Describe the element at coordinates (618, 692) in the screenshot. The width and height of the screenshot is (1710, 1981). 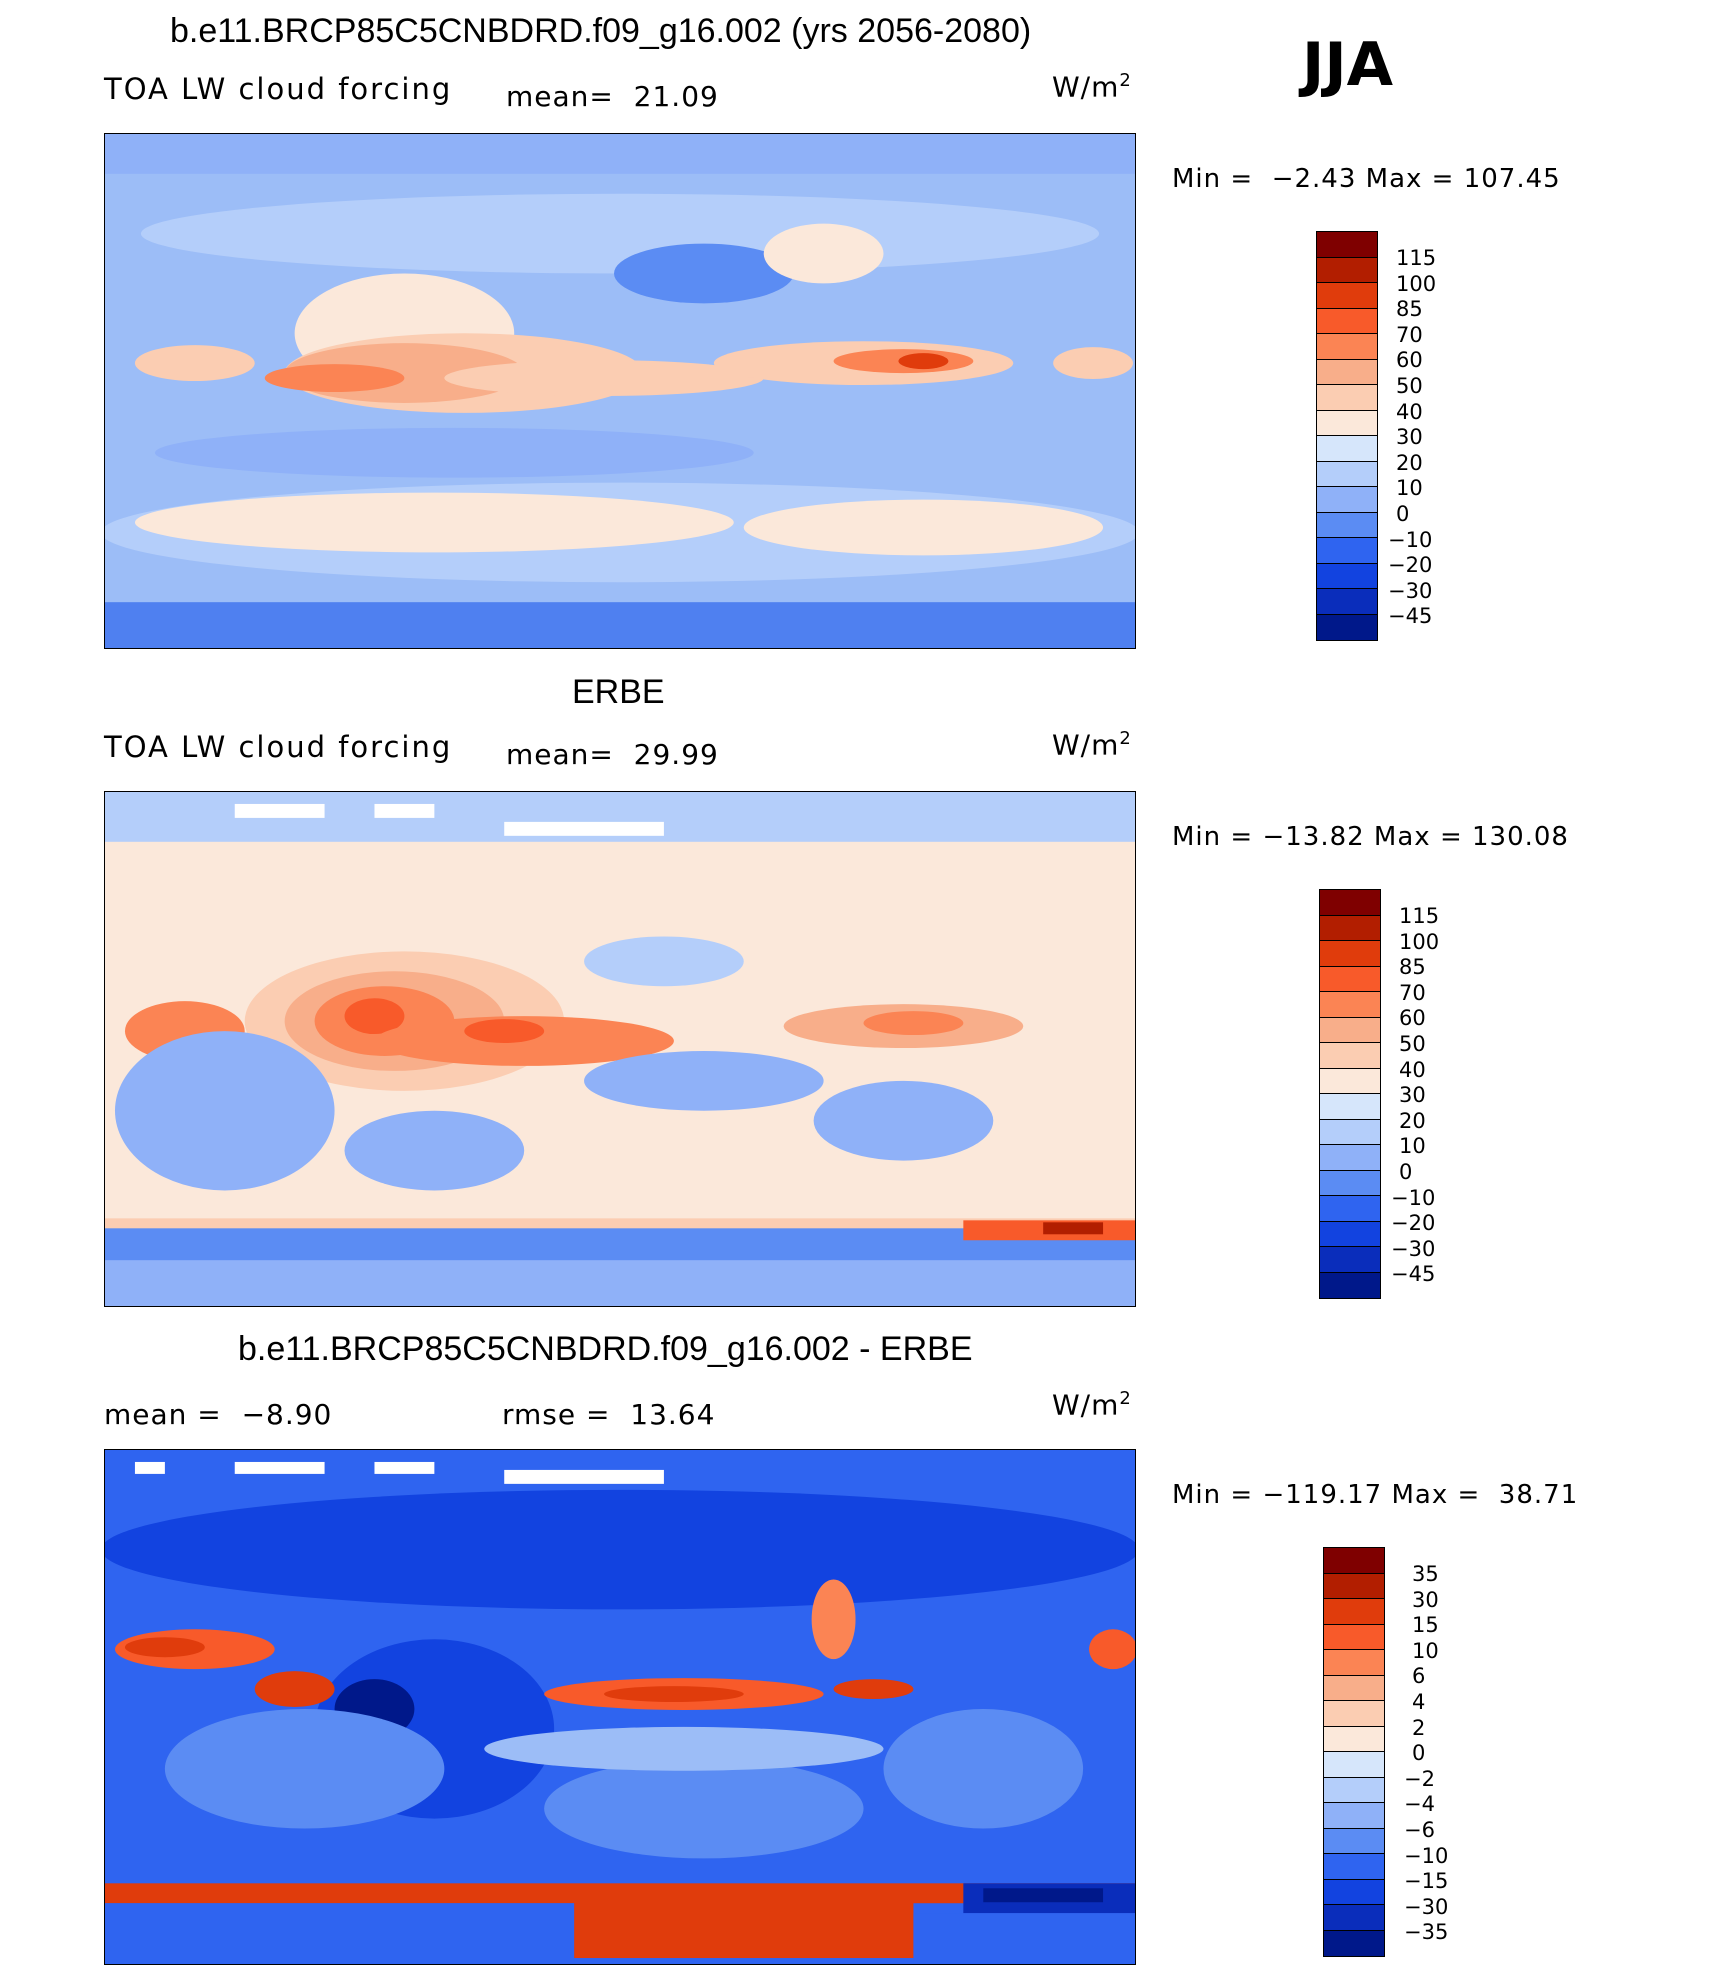
I see `panel2-title: ERBE` at that location.